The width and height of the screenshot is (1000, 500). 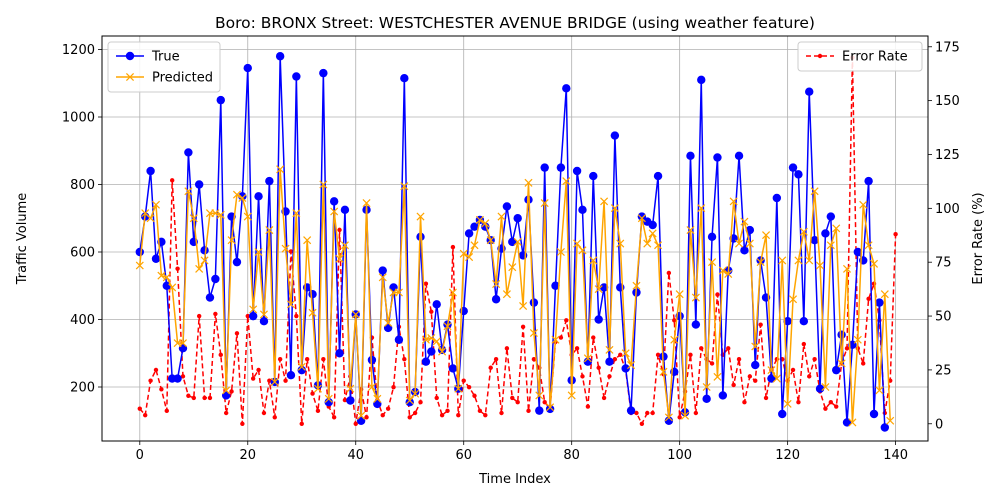 I want to click on legend-frame, so click(x=860, y=56).